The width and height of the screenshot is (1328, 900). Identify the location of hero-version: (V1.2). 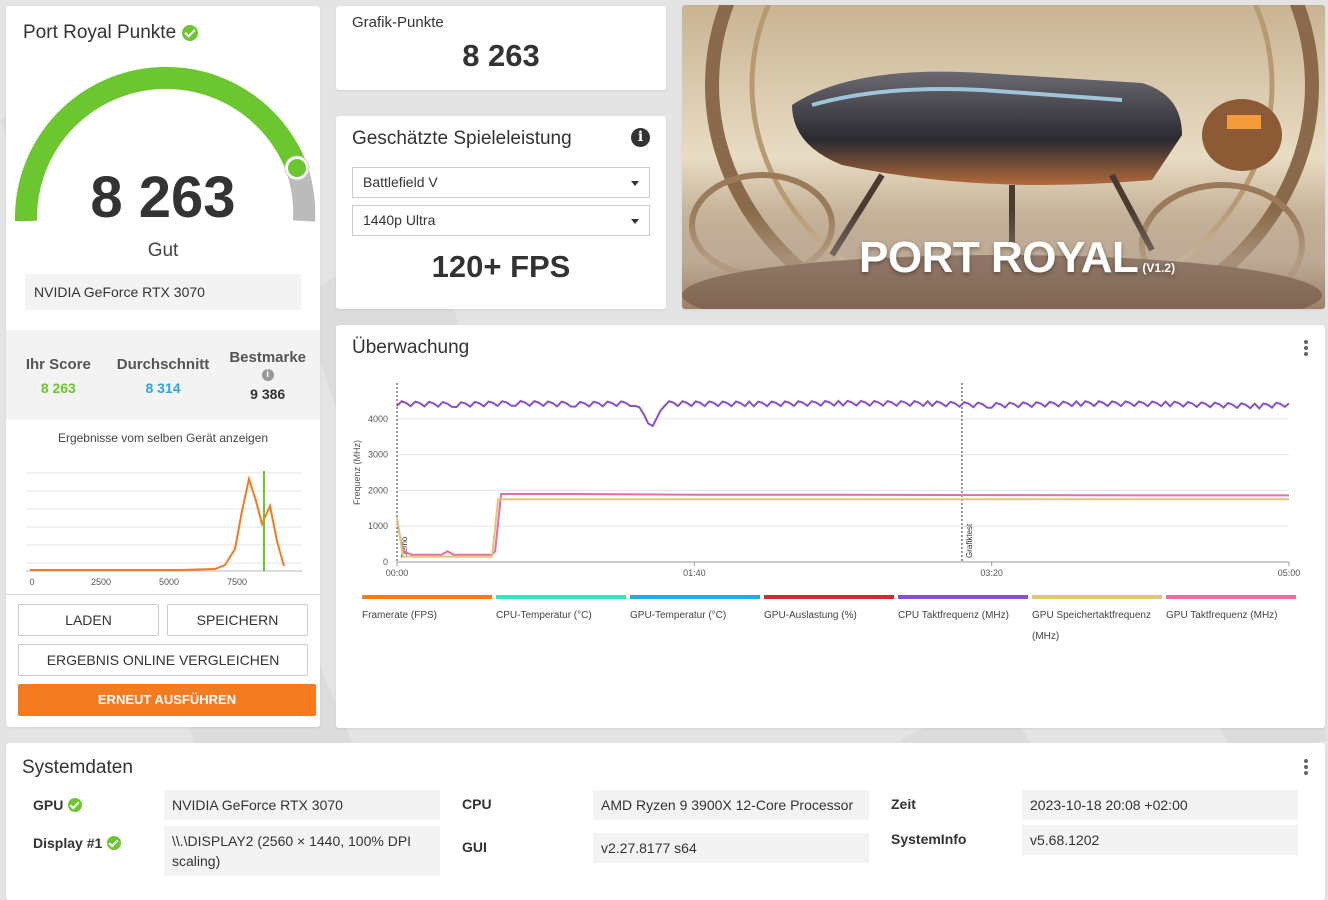
(1159, 268).